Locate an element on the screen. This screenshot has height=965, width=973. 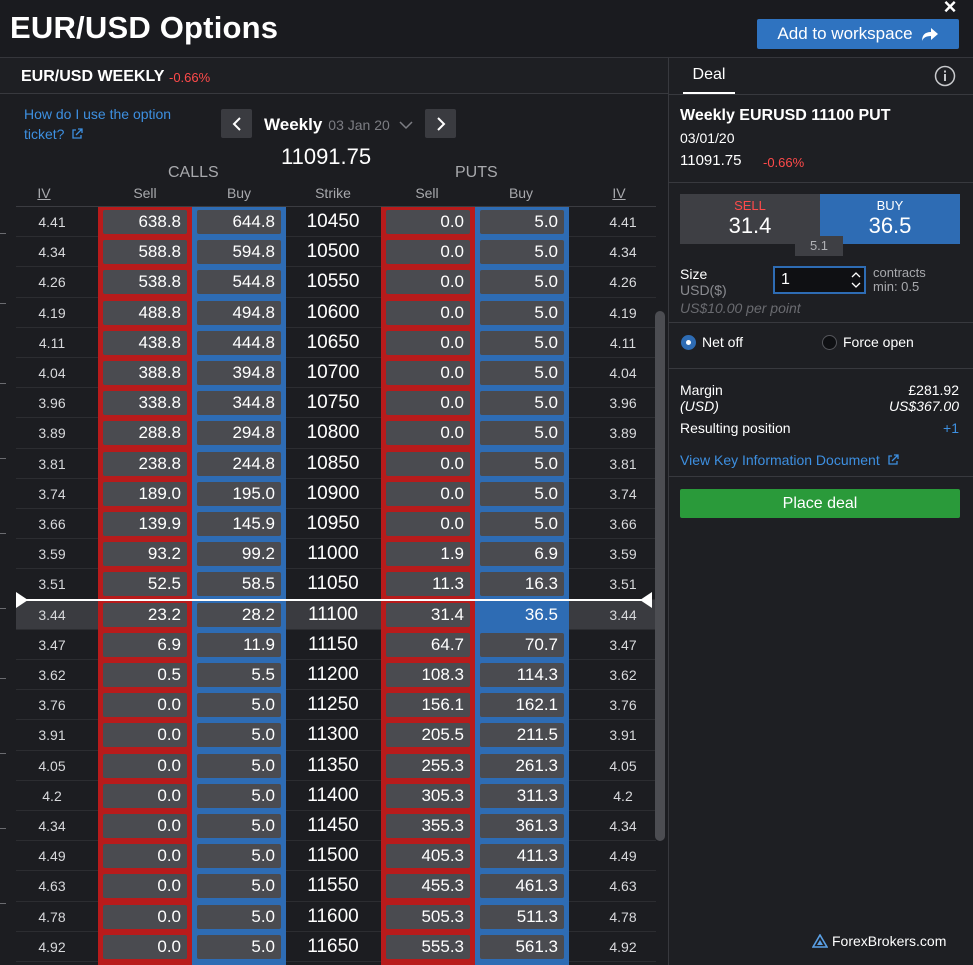
put-buy-price: 16.3 is located at coordinates (522, 584).